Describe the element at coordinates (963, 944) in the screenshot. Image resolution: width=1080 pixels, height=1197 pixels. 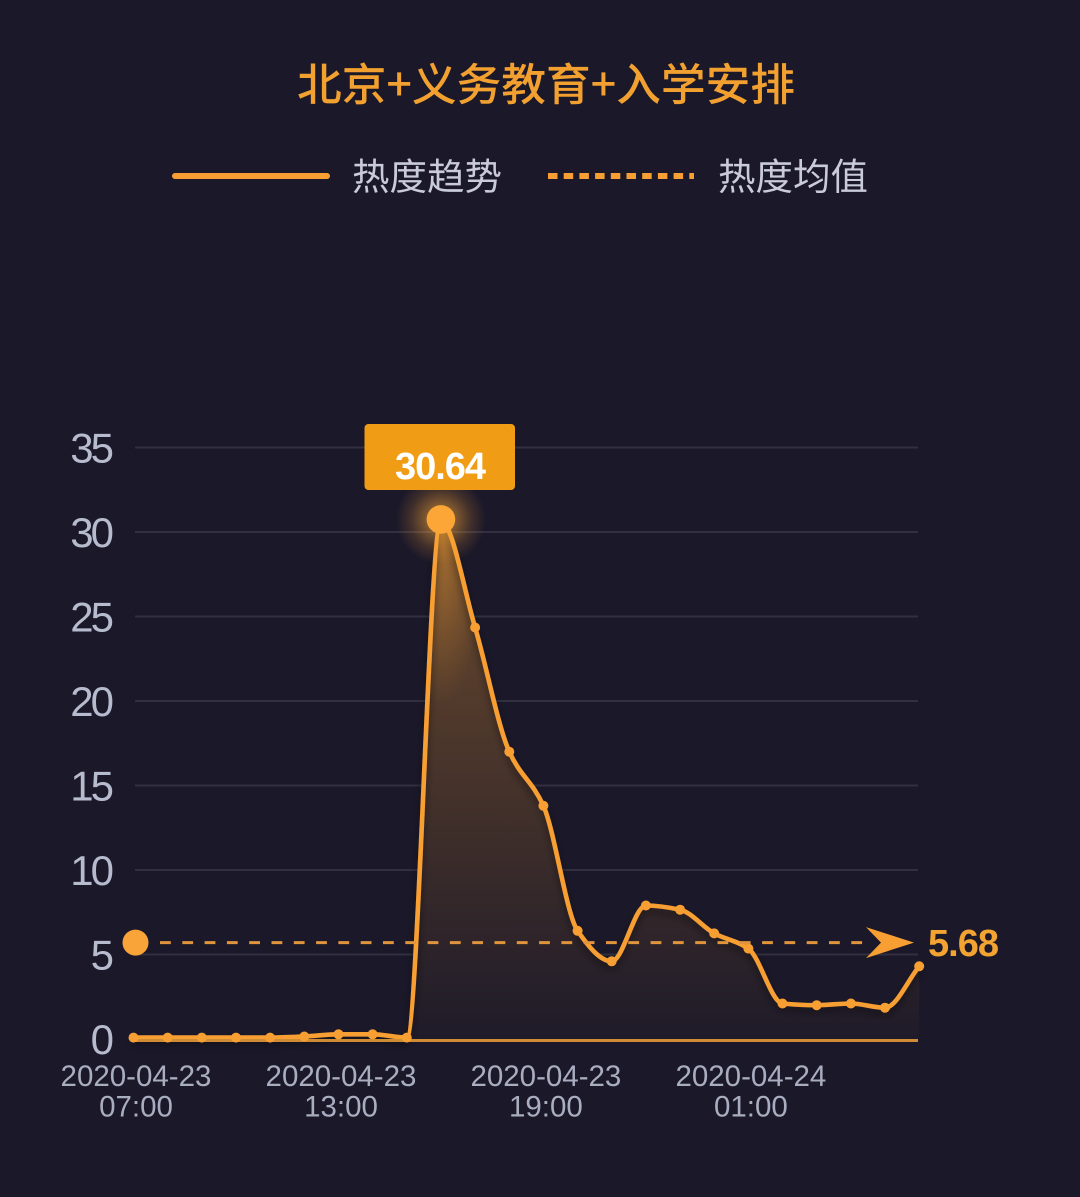
I see `svg-text: 5.68` at that location.